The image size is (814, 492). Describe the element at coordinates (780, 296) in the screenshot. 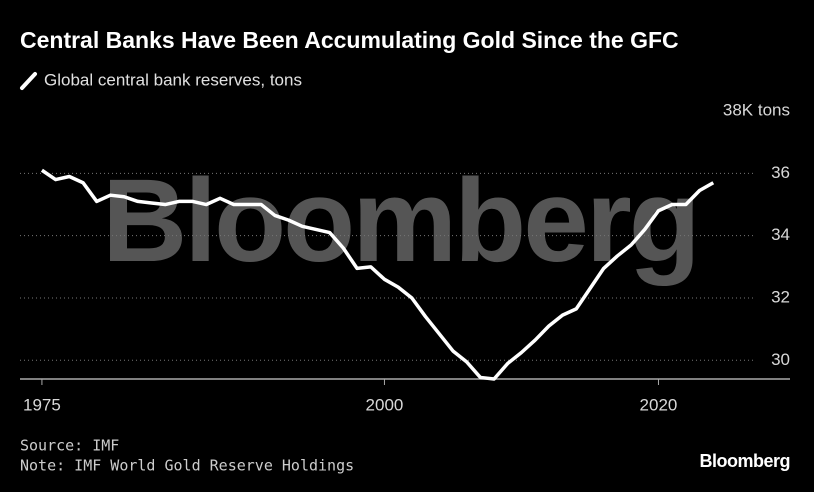

I see `y-tick-label: 32` at that location.